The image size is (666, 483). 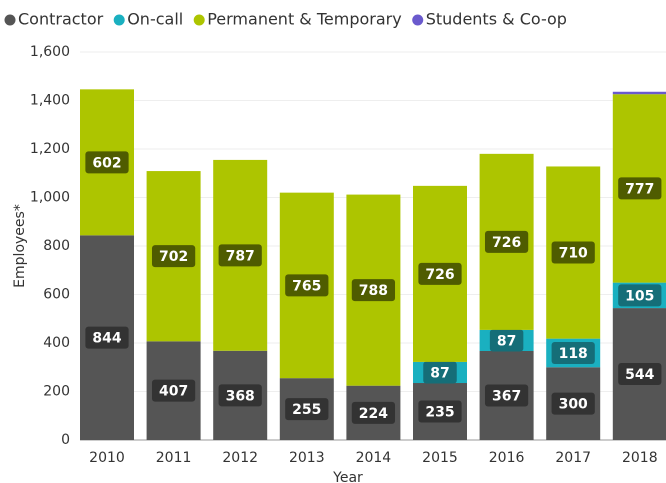 What do you see at coordinates (573, 458) in the screenshot?
I see `x-tick-label: 2017` at bounding box center [573, 458].